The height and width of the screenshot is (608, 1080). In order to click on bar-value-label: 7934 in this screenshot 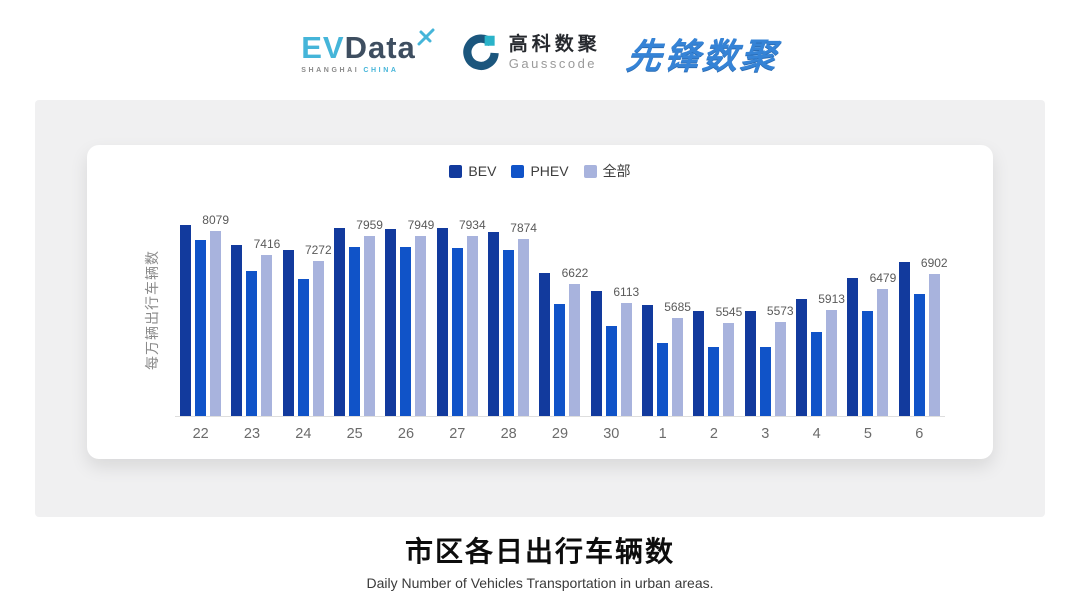, I will do `click(472, 225)`.